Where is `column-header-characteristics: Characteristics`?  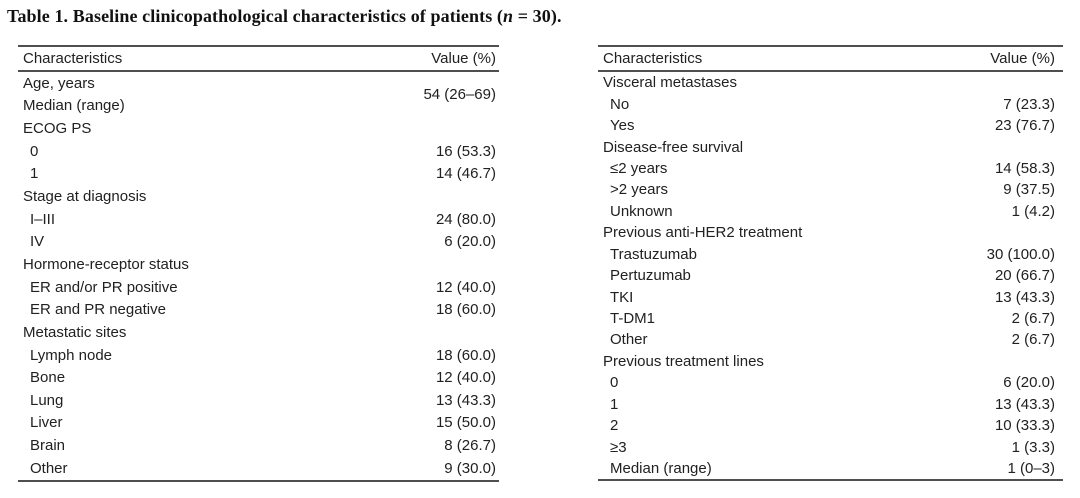 column-header-characteristics: Characteristics is located at coordinates (653, 58).